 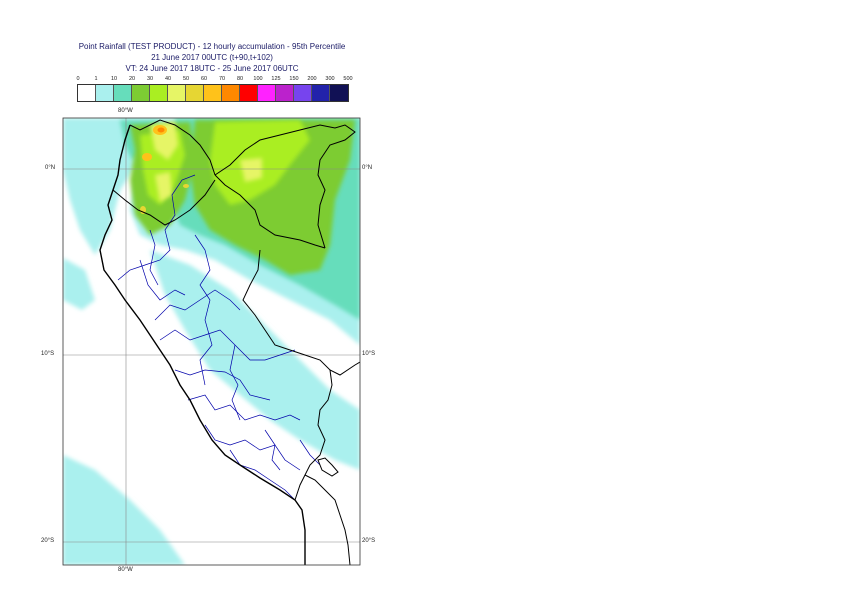 What do you see at coordinates (301, 312) in the screenshot?
I see `border-peru-brazil` at bounding box center [301, 312].